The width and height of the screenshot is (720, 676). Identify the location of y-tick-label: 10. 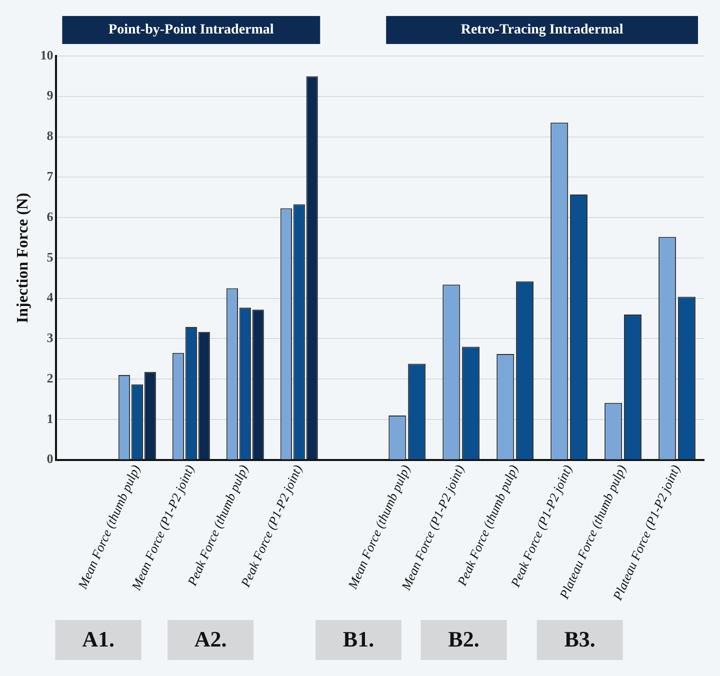
(47, 54).